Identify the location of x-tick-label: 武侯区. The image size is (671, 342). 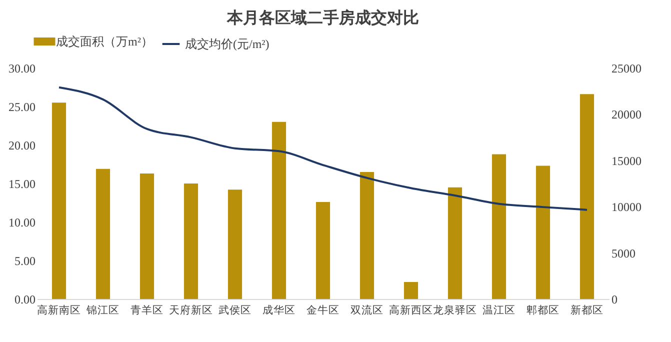
(235, 310).